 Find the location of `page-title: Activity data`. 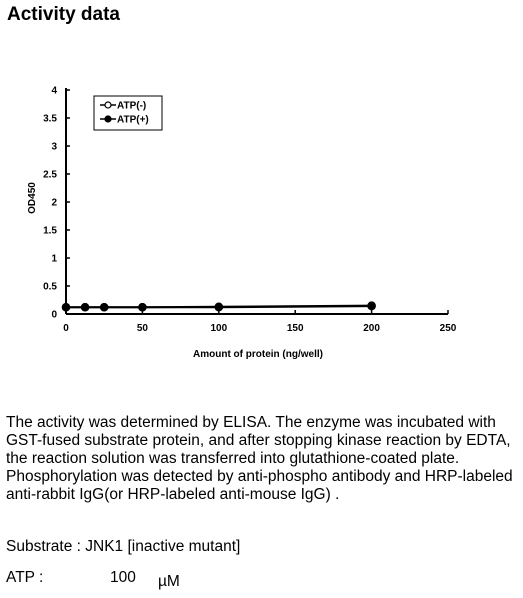

page-title: Activity data is located at coordinates (63, 14).